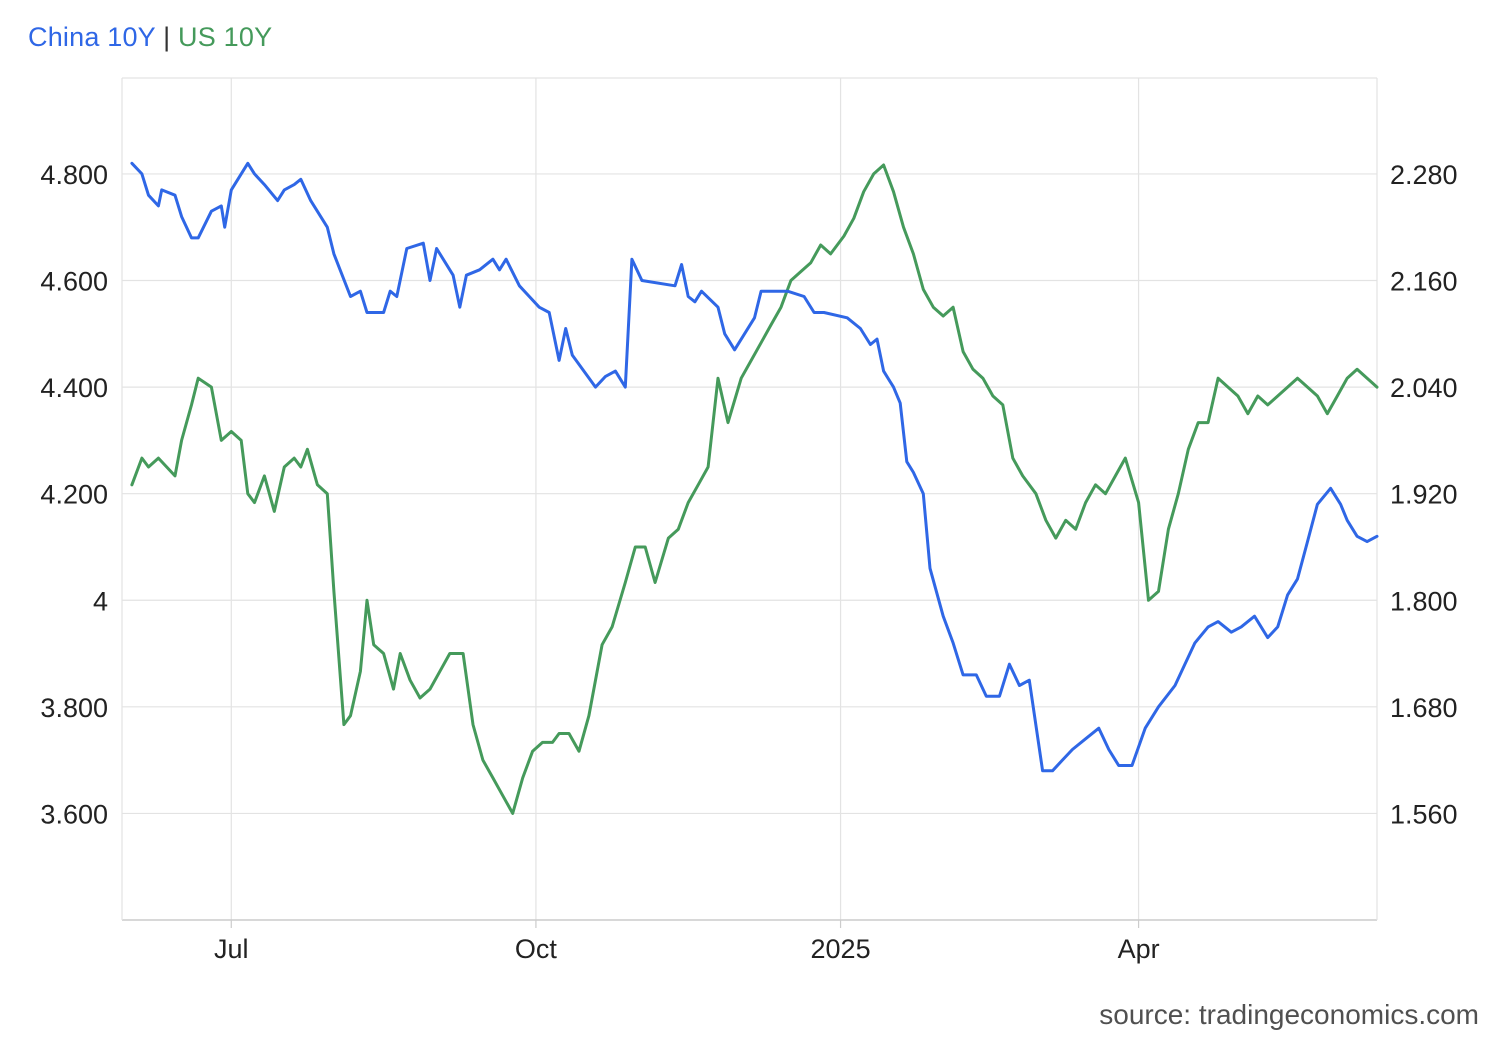  Describe the element at coordinates (74, 814) in the screenshot. I see `y-left-tick-label: 3.600` at that location.